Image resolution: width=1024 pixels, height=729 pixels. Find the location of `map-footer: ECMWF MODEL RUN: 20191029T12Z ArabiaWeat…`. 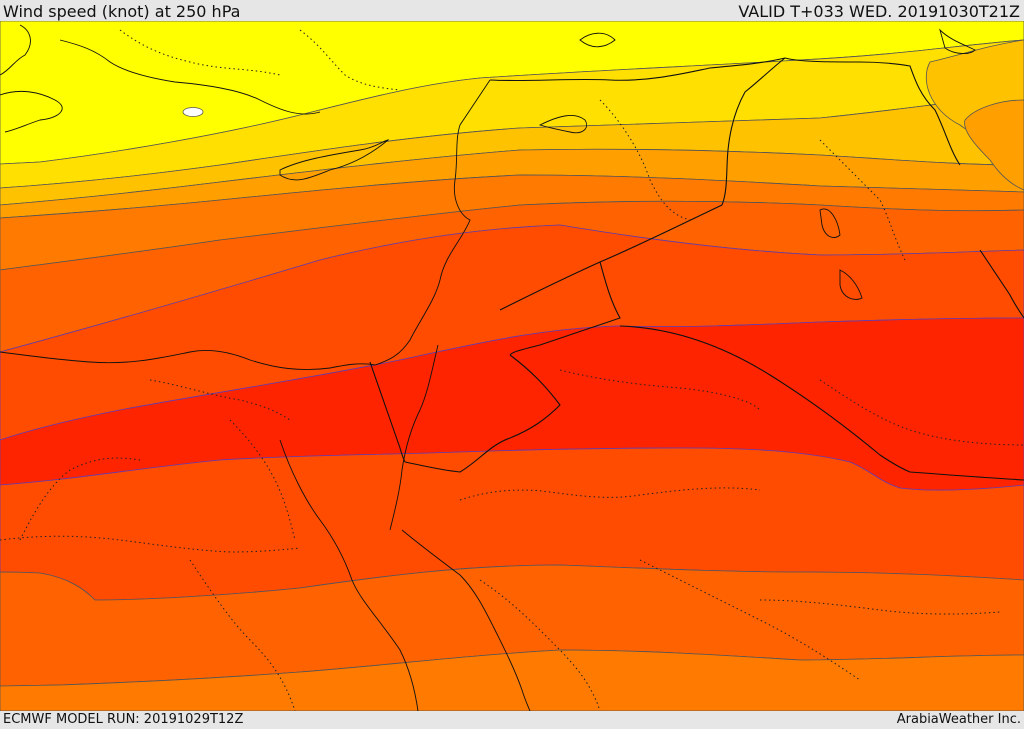

map-footer: ECMWF MODEL RUN: 20191029T12Z ArabiaWeat… is located at coordinates (512, 720).